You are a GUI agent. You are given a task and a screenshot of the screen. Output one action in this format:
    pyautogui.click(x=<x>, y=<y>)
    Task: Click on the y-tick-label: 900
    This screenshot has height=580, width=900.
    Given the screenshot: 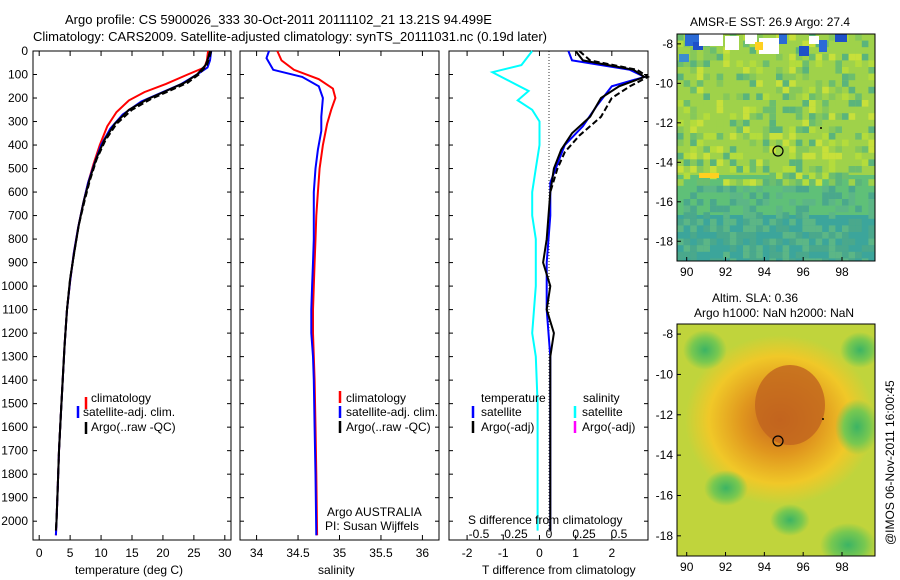 What is the action you would take?
    pyautogui.click(x=18, y=263)
    